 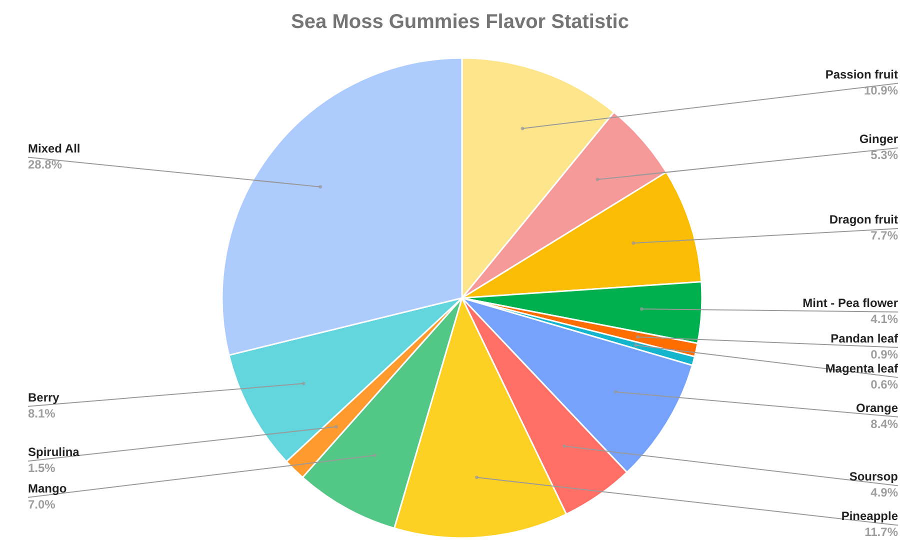 What do you see at coordinates (863, 219) in the screenshot?
I see `slice-label: Dragon fruit` at bounding box center [863, 219].